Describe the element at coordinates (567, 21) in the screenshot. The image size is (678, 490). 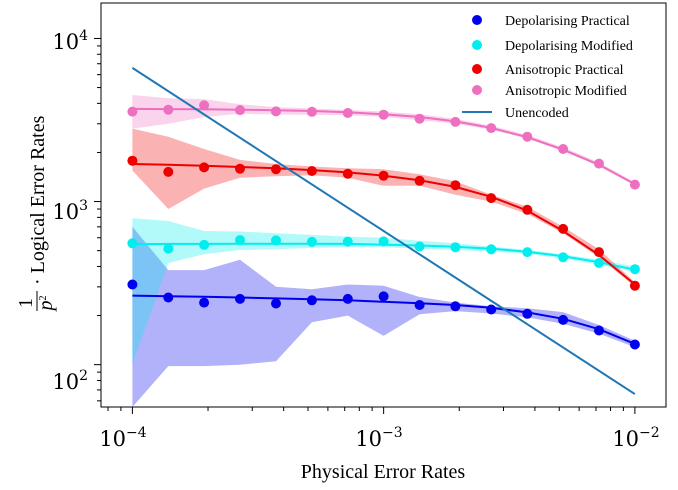
I see `legend-label: Depolarising Practical` at that location.